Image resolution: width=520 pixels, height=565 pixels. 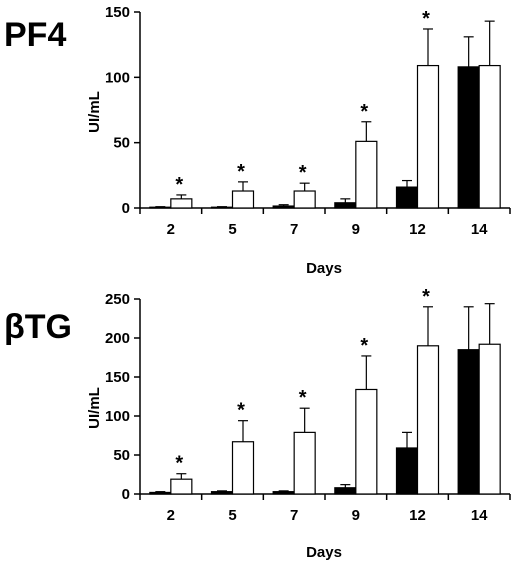 I want to click on y-tick-label: 250, so click(x=117, y=299).